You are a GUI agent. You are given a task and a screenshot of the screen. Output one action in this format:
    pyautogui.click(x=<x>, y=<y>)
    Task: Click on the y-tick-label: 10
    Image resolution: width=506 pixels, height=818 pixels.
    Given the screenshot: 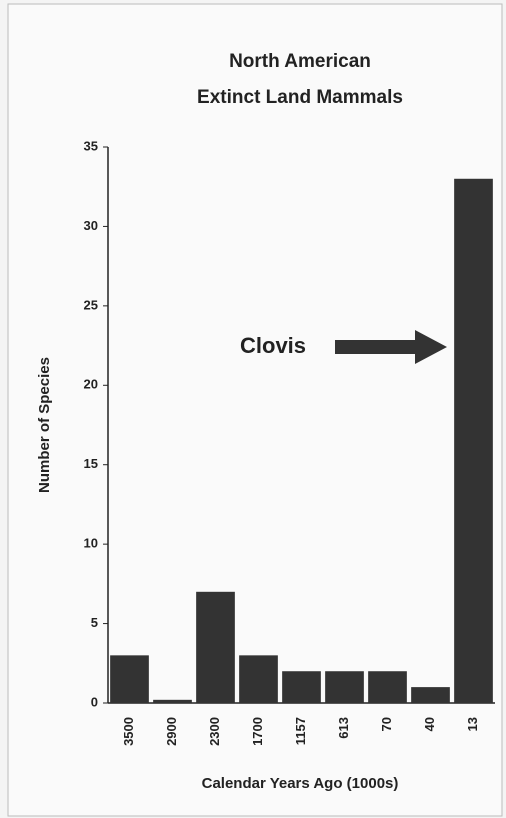 What is the action you would take?
    pyautogui.click(x=91, y=543)
    